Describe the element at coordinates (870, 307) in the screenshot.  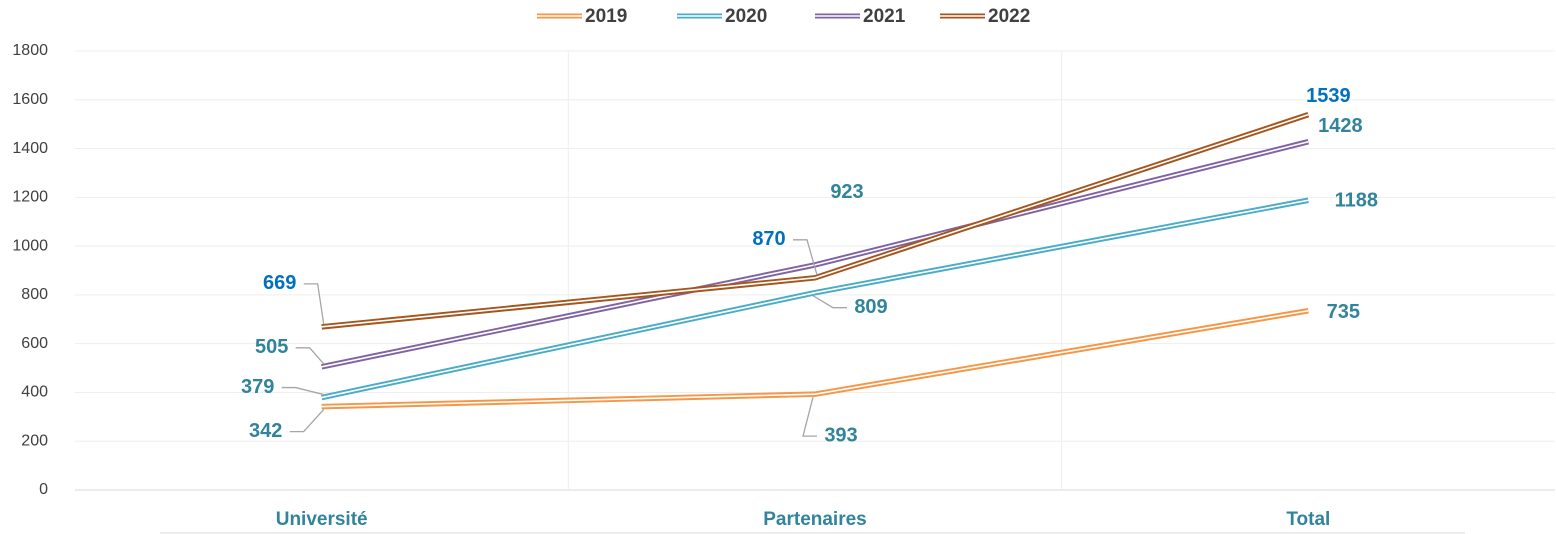
I see `data-label: 809` at that location.